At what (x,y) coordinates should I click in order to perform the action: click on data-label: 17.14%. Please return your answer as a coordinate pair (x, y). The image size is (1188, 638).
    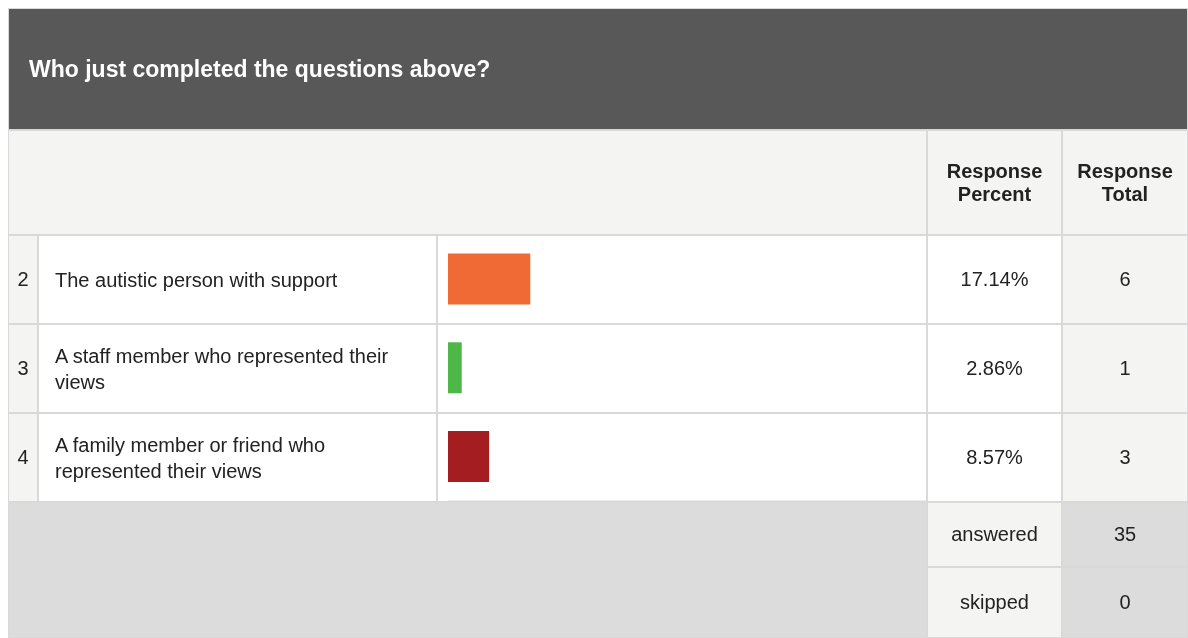
    Looking at the image, I should click on (994, 279).